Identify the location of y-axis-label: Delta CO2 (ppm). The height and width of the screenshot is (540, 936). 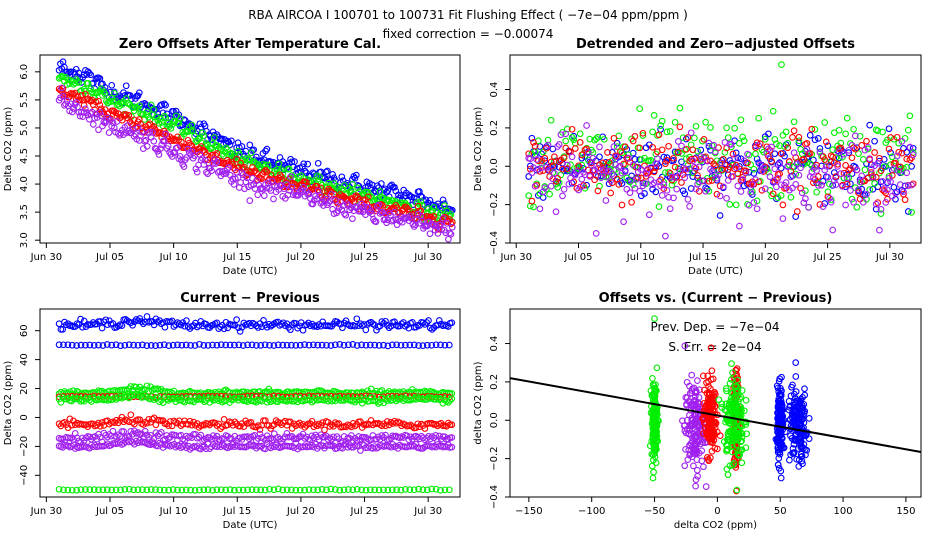
(8, 403).